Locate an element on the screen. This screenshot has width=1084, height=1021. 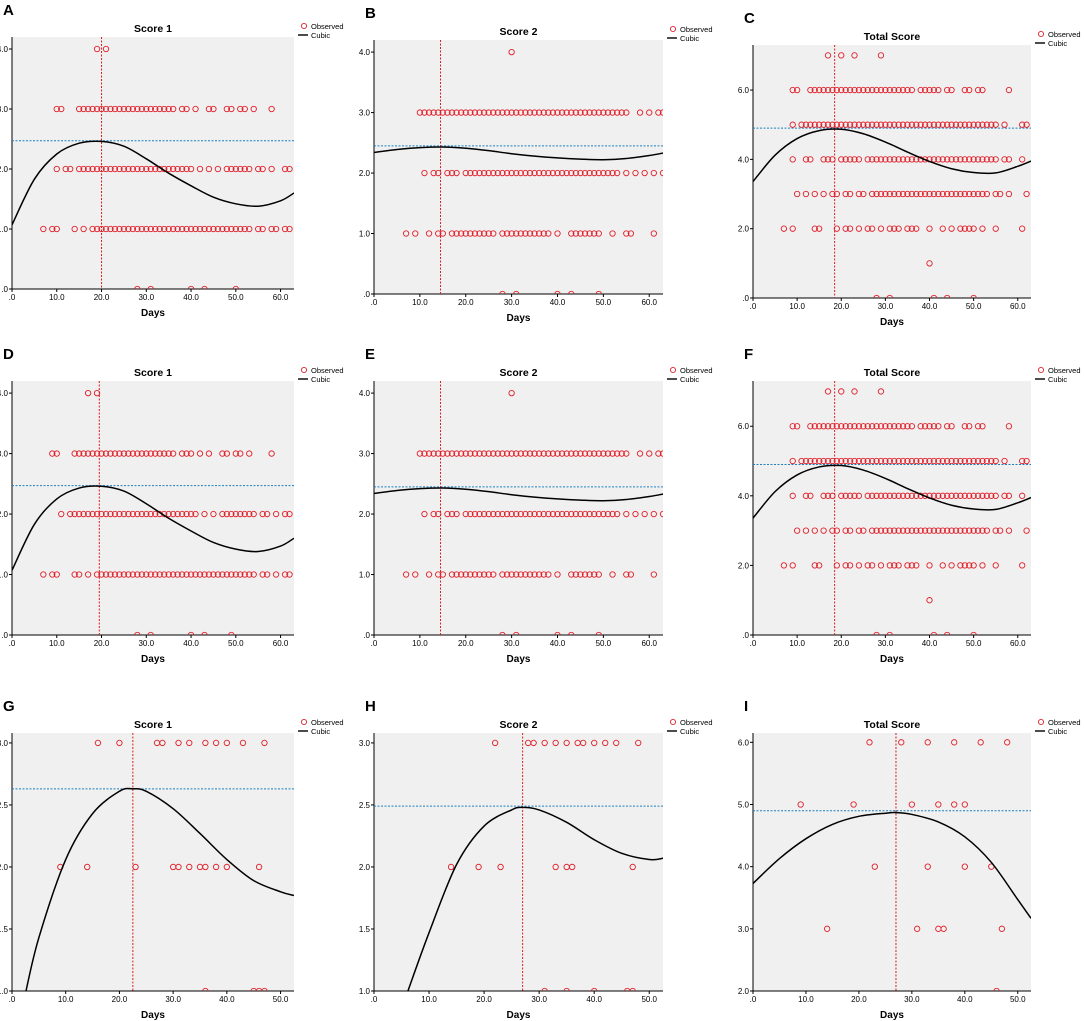
x-tick-label: 20.0 is located at coordinates (466, 643).